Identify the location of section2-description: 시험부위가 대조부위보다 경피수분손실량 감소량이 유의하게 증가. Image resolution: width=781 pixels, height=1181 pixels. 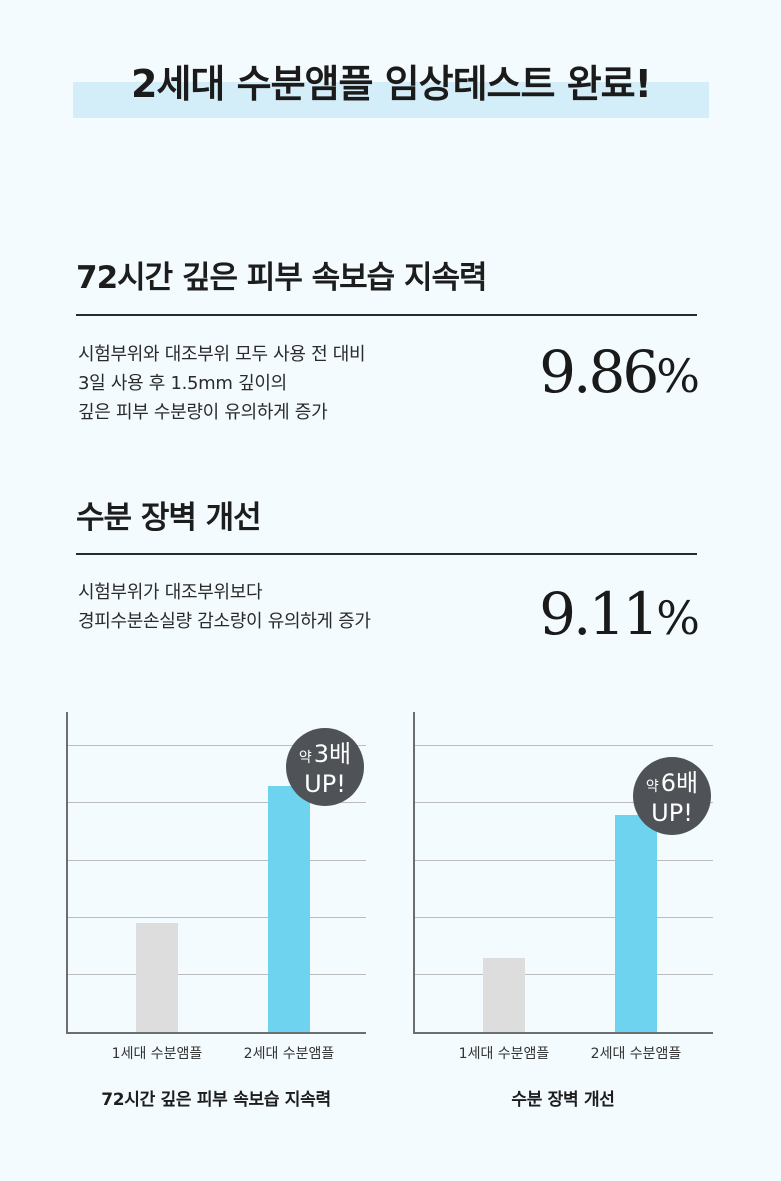
(224, 607).